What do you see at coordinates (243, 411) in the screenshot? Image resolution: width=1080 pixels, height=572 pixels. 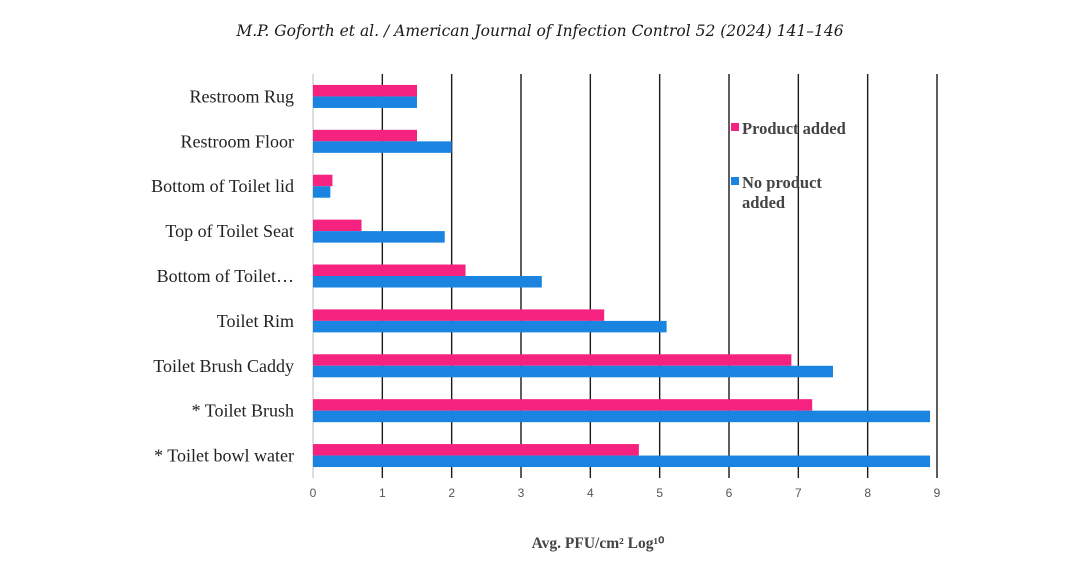 I see `category-label: * Toilet Brush` at bounding box center [243, 411].